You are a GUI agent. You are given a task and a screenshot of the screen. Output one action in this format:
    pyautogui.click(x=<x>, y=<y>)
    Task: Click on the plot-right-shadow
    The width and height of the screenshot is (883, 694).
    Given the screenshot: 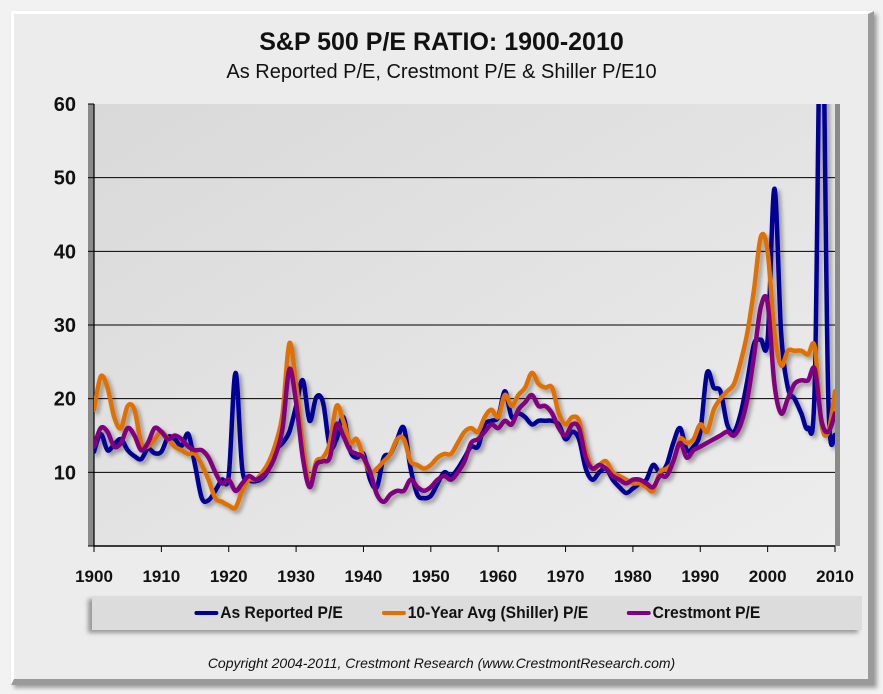 What is the action you would take?
    pyautogui.click(x=837, y=325)
    